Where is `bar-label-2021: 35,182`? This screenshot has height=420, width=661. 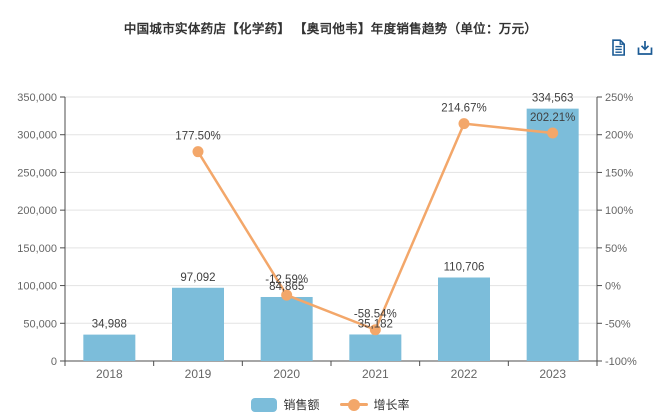
bar-label-2021: 35,182 is located at coordinates (375, 324).